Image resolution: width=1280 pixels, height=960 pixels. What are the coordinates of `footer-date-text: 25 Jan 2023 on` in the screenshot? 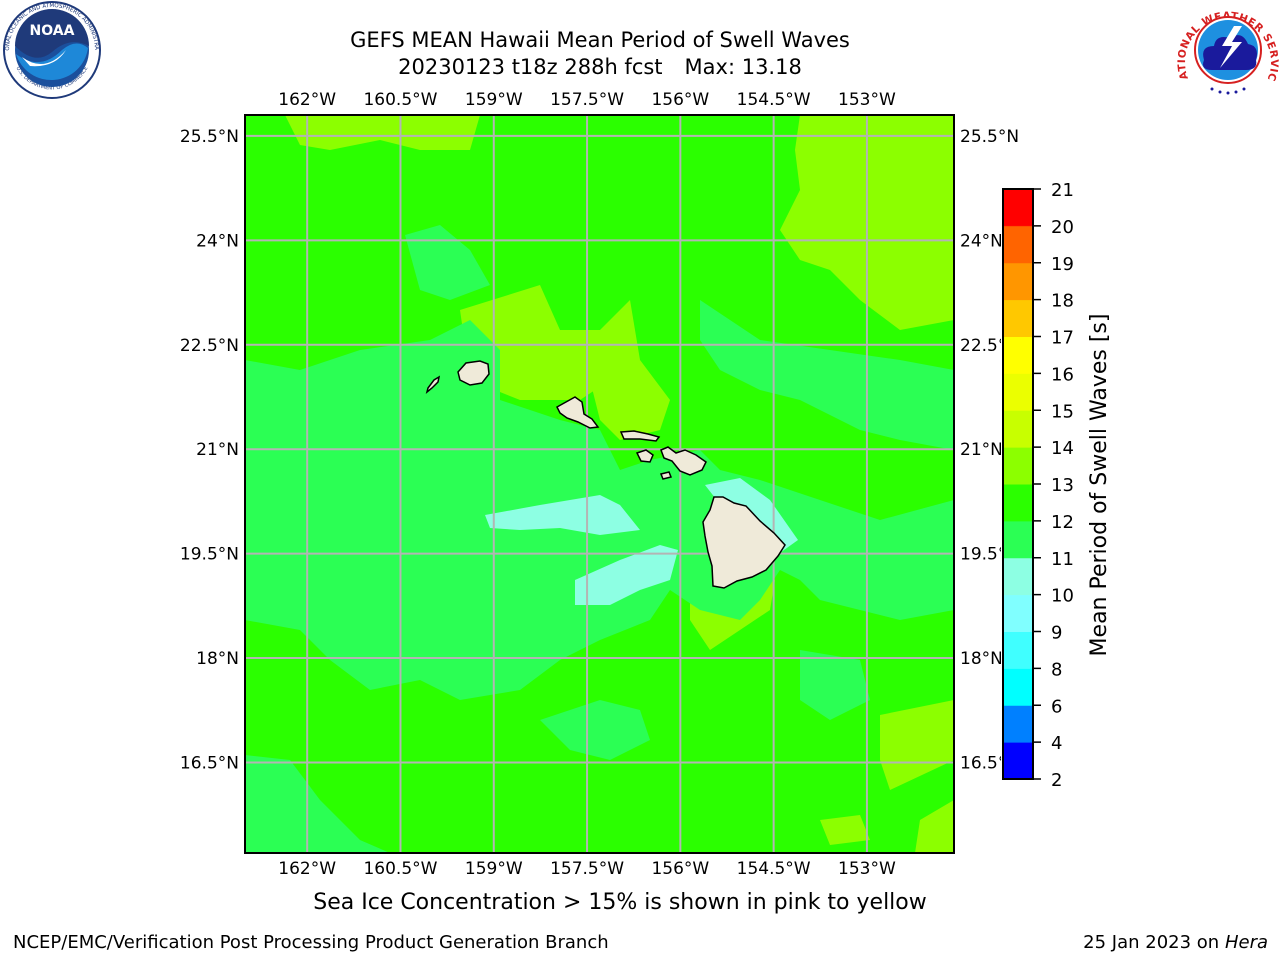 It's located at (1151, 942).